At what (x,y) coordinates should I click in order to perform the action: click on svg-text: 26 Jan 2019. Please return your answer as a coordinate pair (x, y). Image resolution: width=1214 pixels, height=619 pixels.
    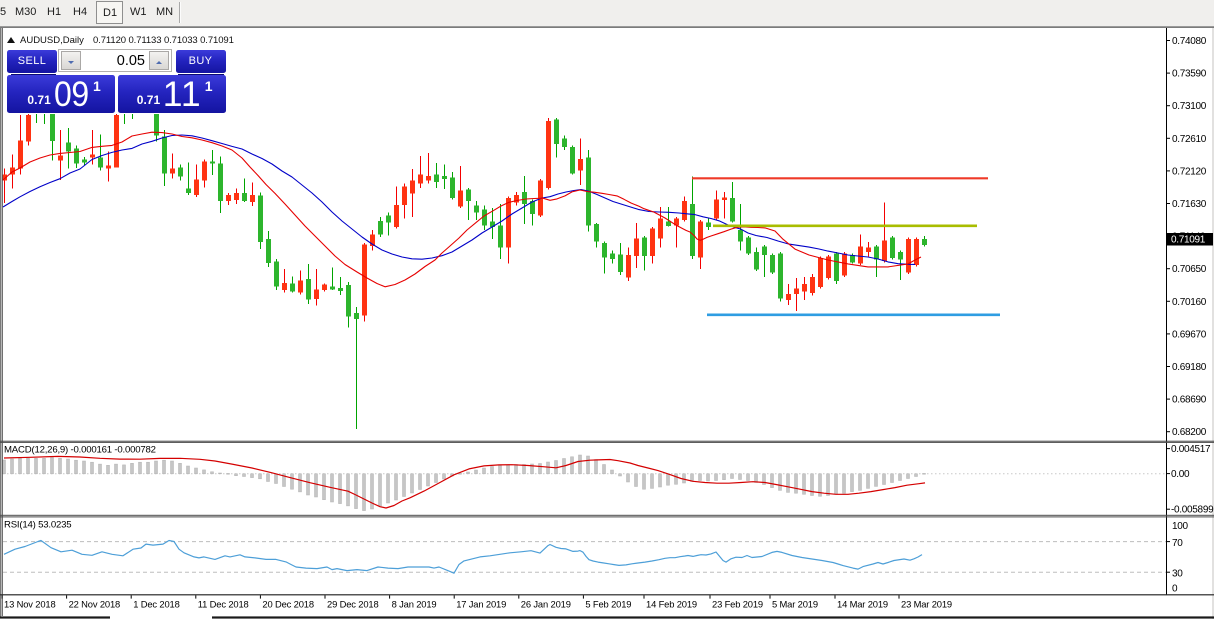
    Looking at the image, I should click on (546, 604).